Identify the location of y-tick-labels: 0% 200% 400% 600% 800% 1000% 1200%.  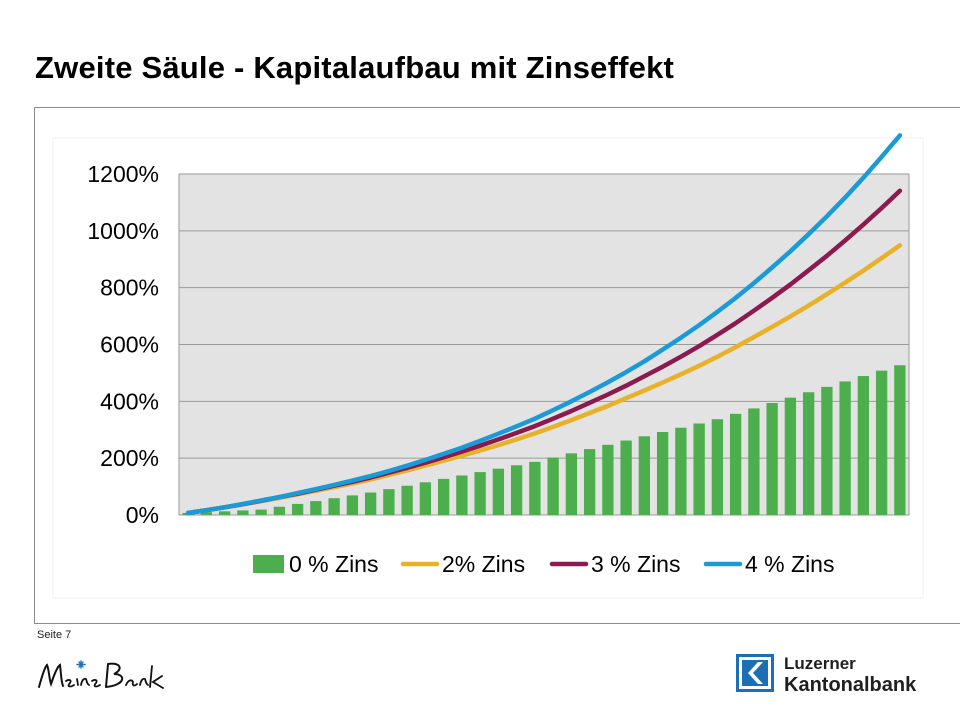
(123, 344).